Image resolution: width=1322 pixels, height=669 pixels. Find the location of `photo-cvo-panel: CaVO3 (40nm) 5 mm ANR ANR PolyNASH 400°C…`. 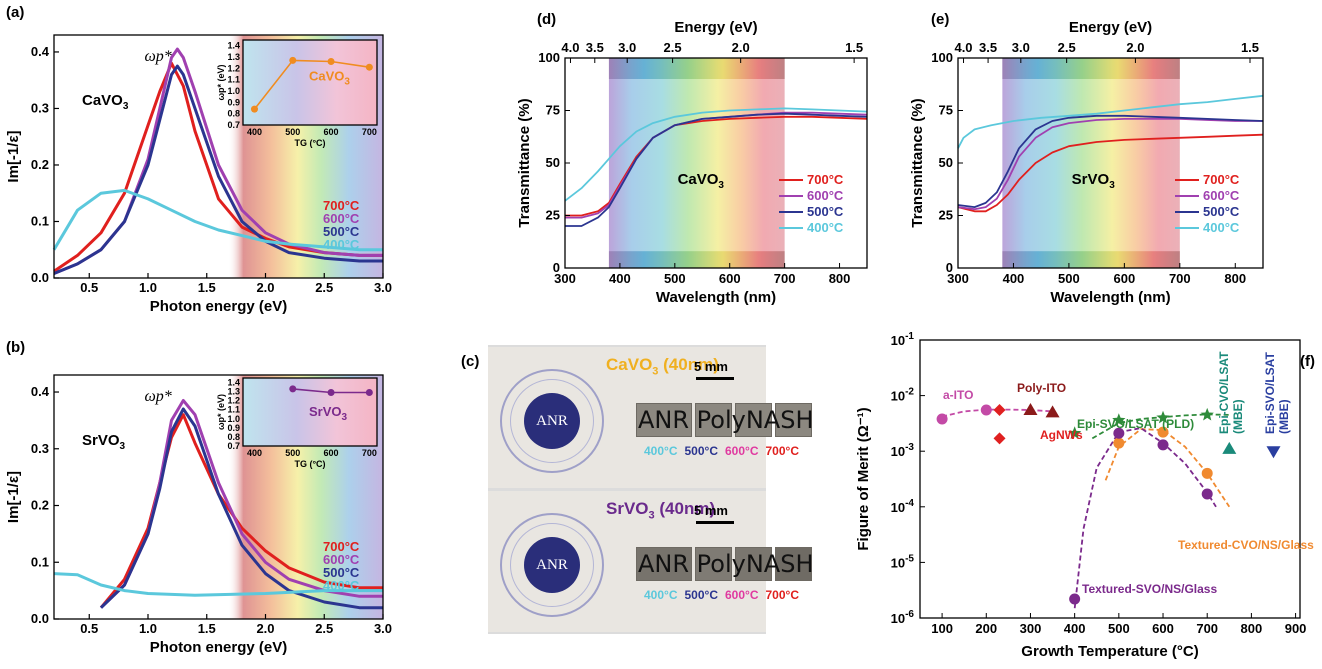

photo-cvo-panel: CaVO3 (40nm) 5 mm ANR ANR PolyNASH 400°C… is located at coordinates (651, 417).